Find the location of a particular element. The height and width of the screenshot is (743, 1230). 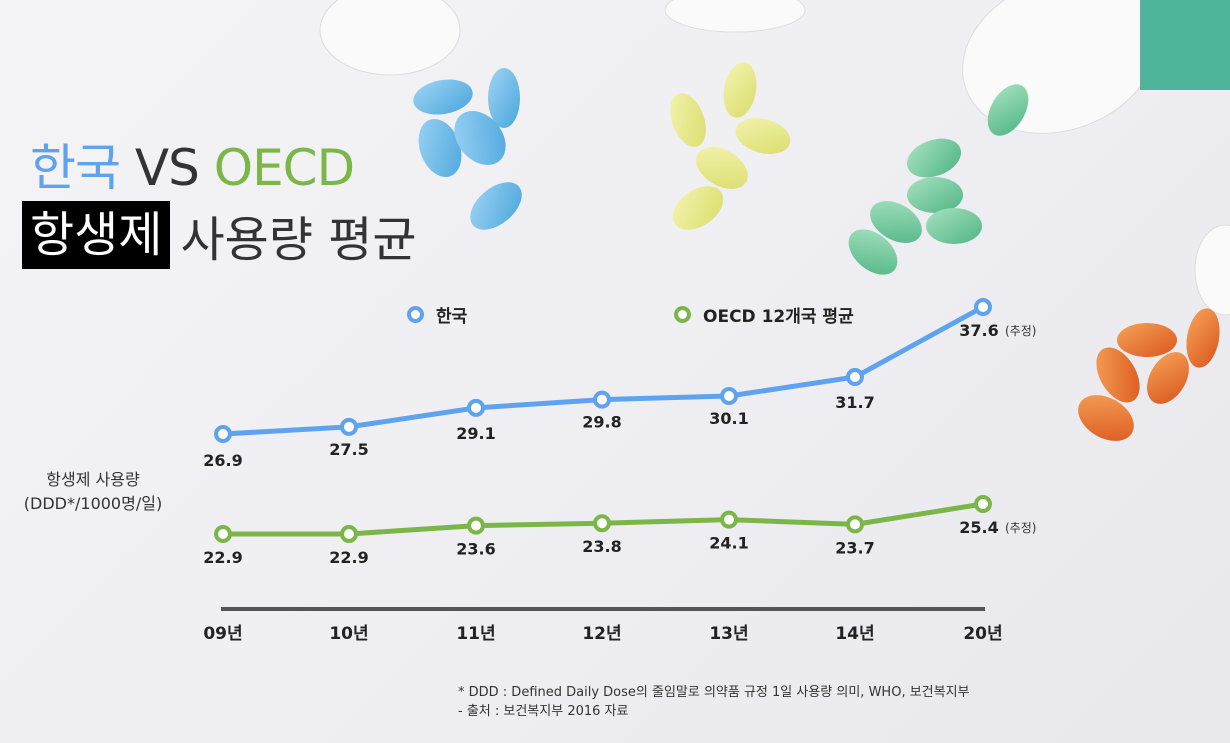

data-label: 29.1 is located at coordinates (475, 433).